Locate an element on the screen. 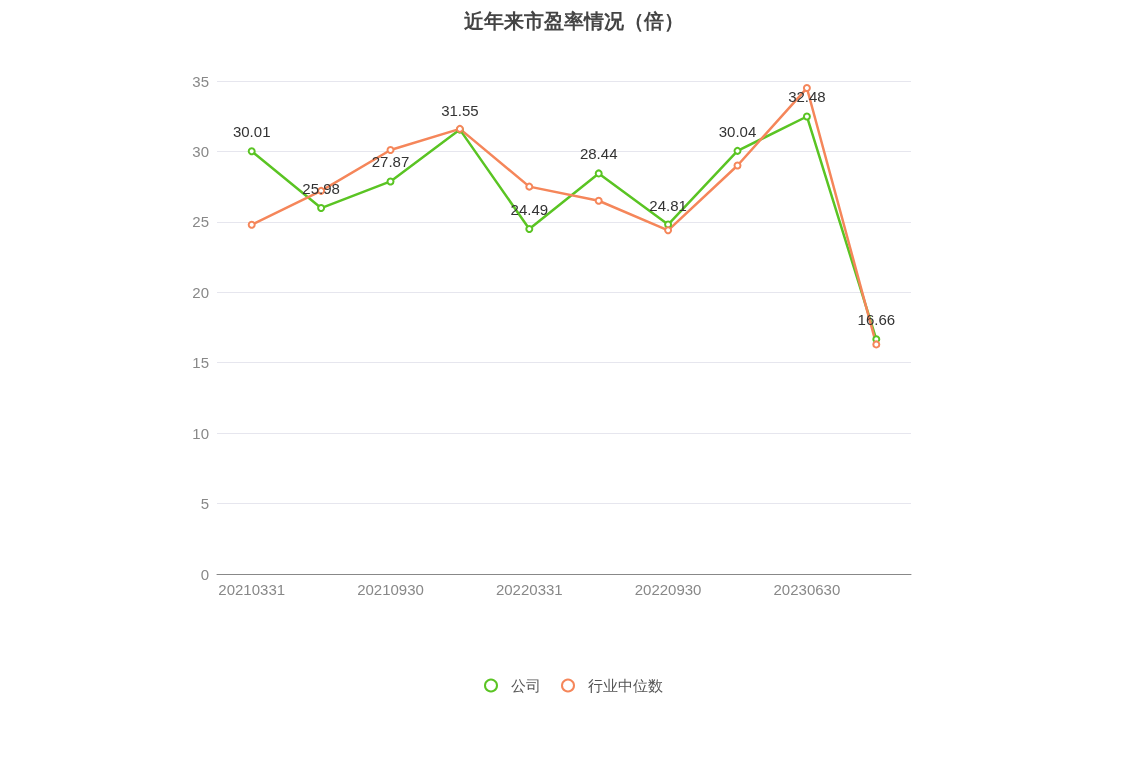 The image size is (1147, 776). y-tick-label: 5 is located at coordinates (204, 504).